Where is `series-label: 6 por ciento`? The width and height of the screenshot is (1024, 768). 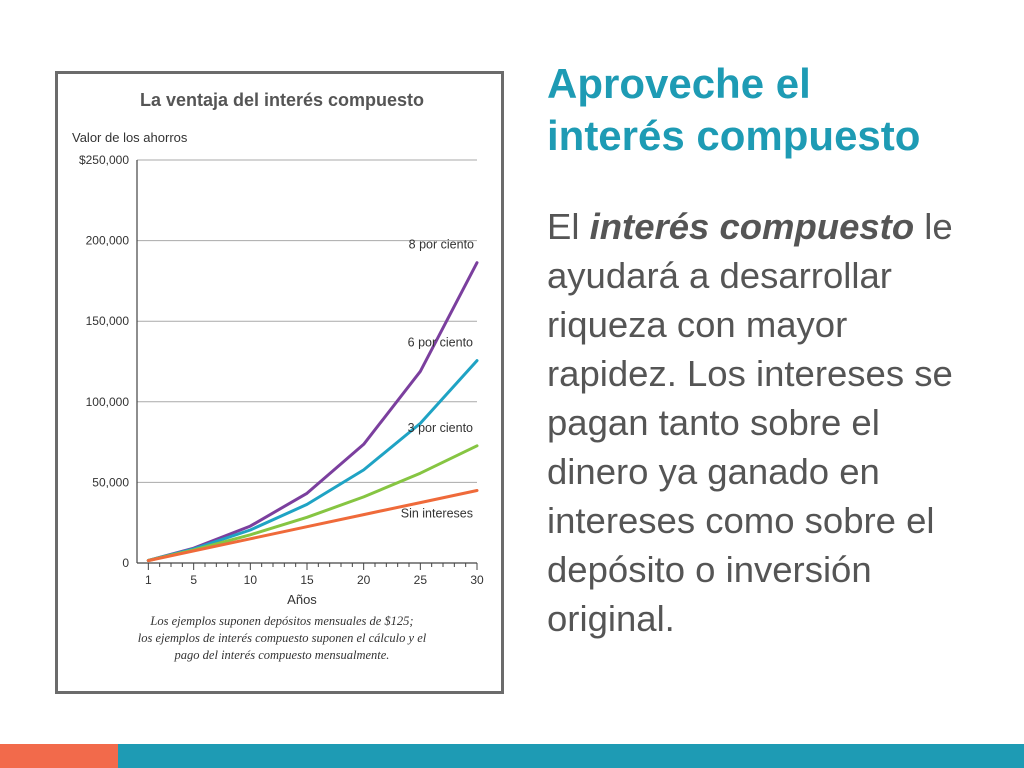 series-label: 6 por ciento is located at coordinates (440, 343).